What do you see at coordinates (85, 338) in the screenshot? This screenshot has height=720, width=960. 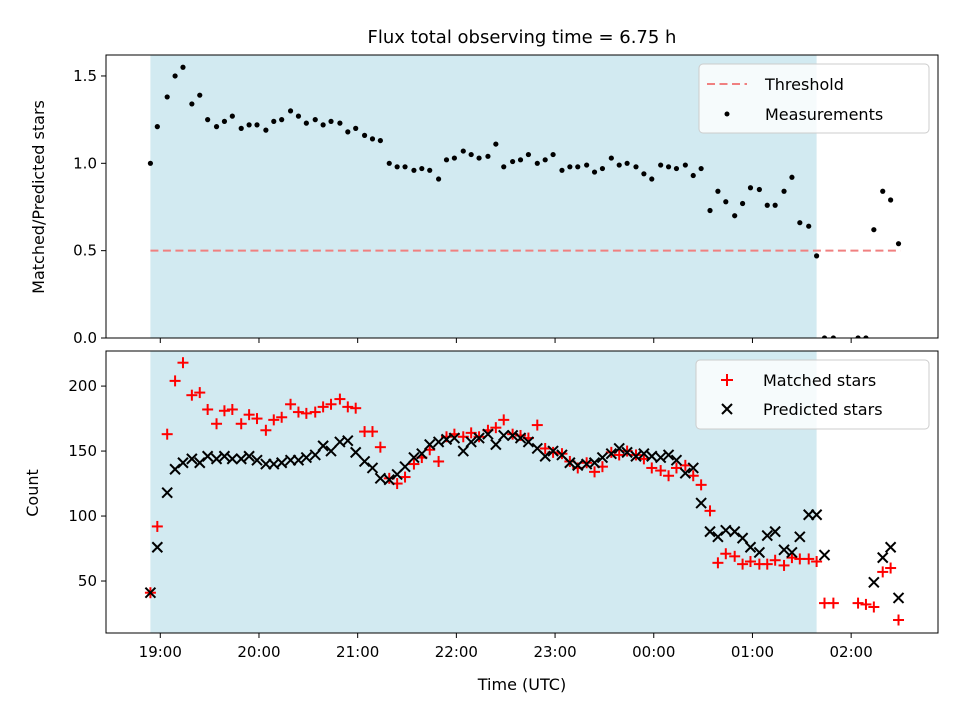 I see `top-y-tick-label: 0.0` at bounding box center [85, 338].